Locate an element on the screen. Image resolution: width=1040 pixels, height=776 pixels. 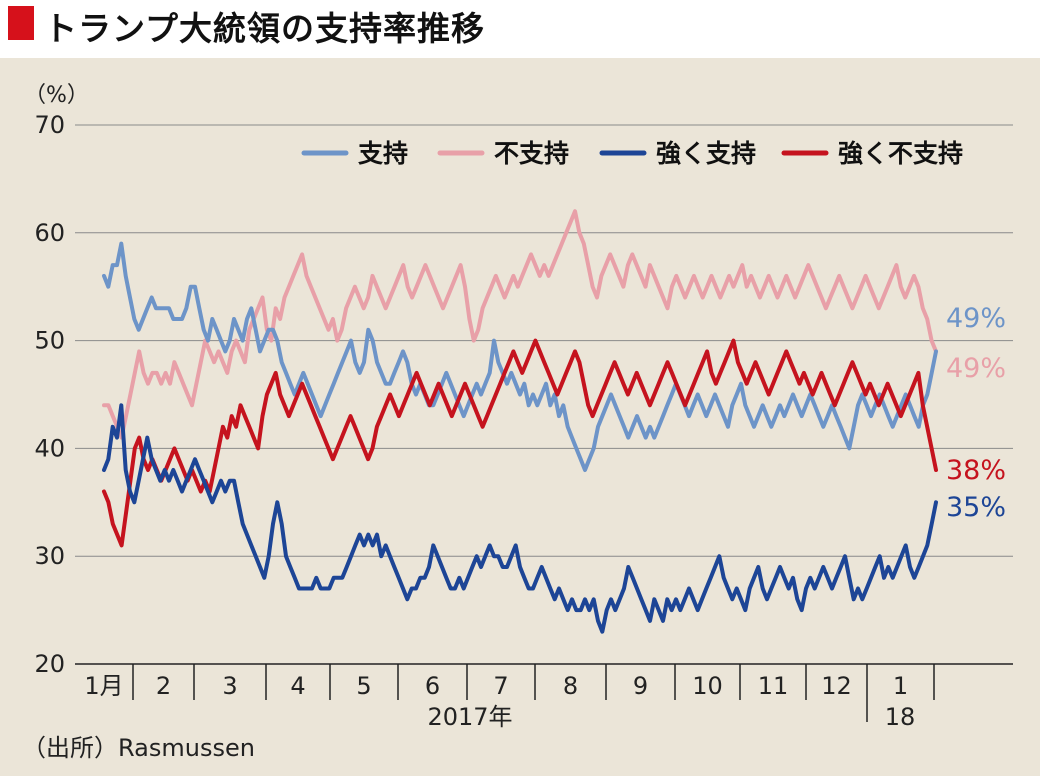
y-tick-label-50: 50 is located at coordinates (49, 341).